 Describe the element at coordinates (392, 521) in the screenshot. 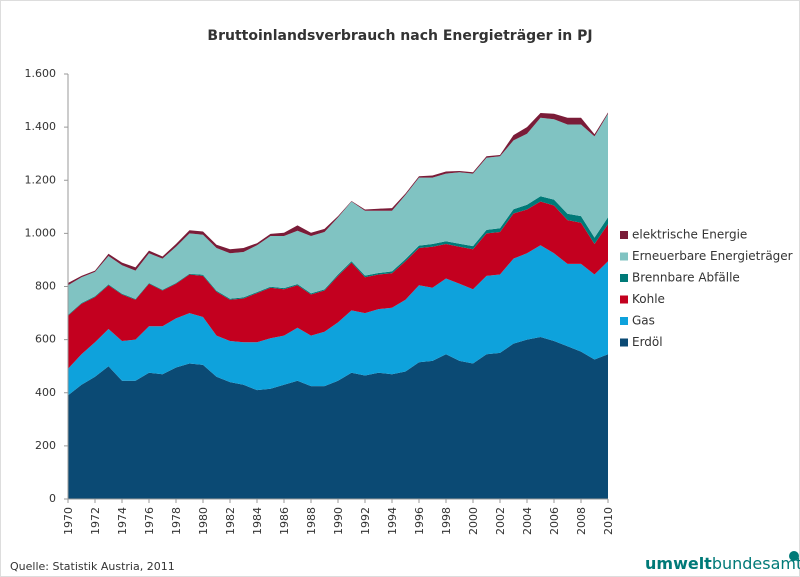

I see `x-tick-label: 1994` at that location.